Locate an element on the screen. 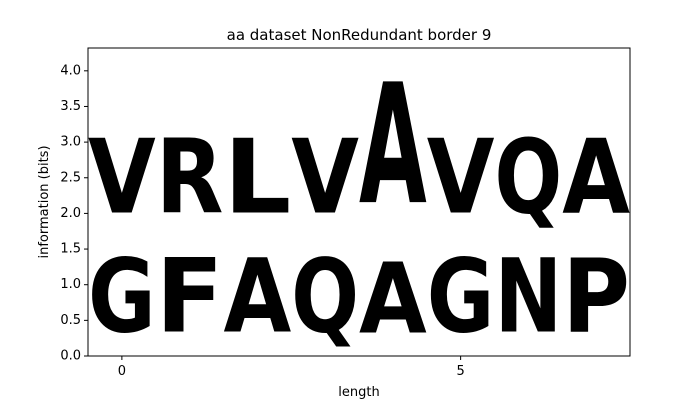  logo-letter-p: P is located at coordinates (596, 296).